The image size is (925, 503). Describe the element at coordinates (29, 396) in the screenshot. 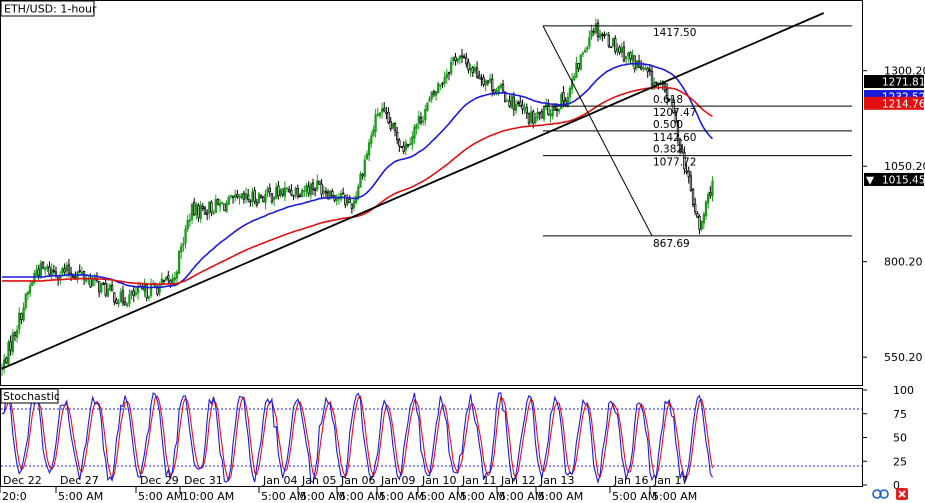

I see `indicator-title-box` at that location.